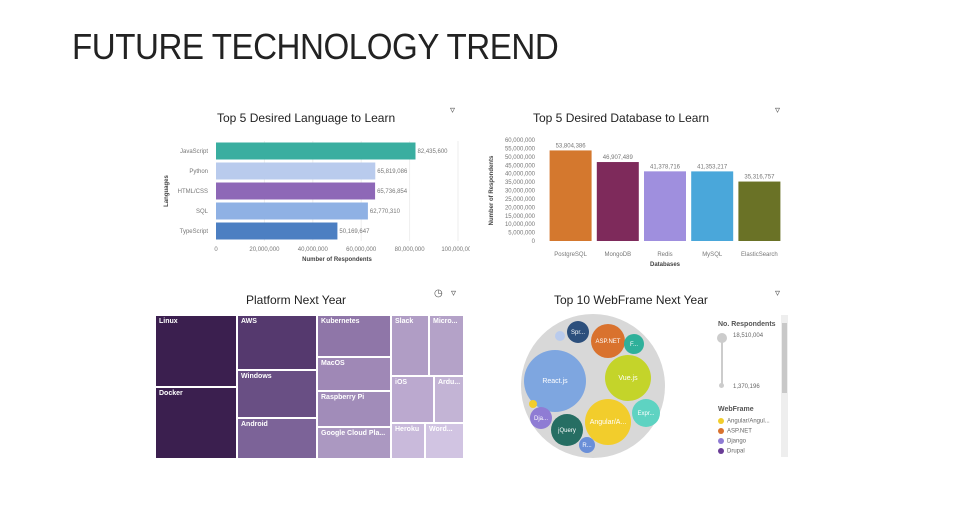 This screenshot has width=955, height=505. Describe the element at coordinates (277, 438) in the screenshot. I see `treemap-cell: Android` at that location.